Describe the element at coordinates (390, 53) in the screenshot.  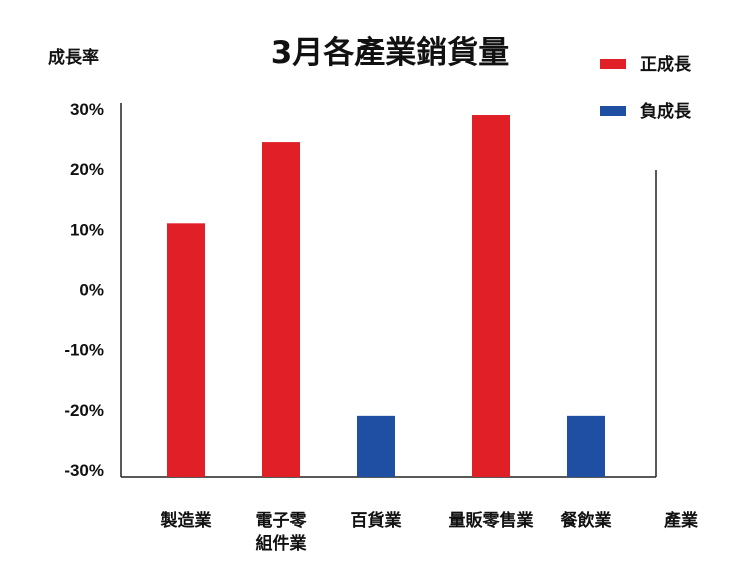
I see `chart-title: 3月各產業銷貨量` at that location.